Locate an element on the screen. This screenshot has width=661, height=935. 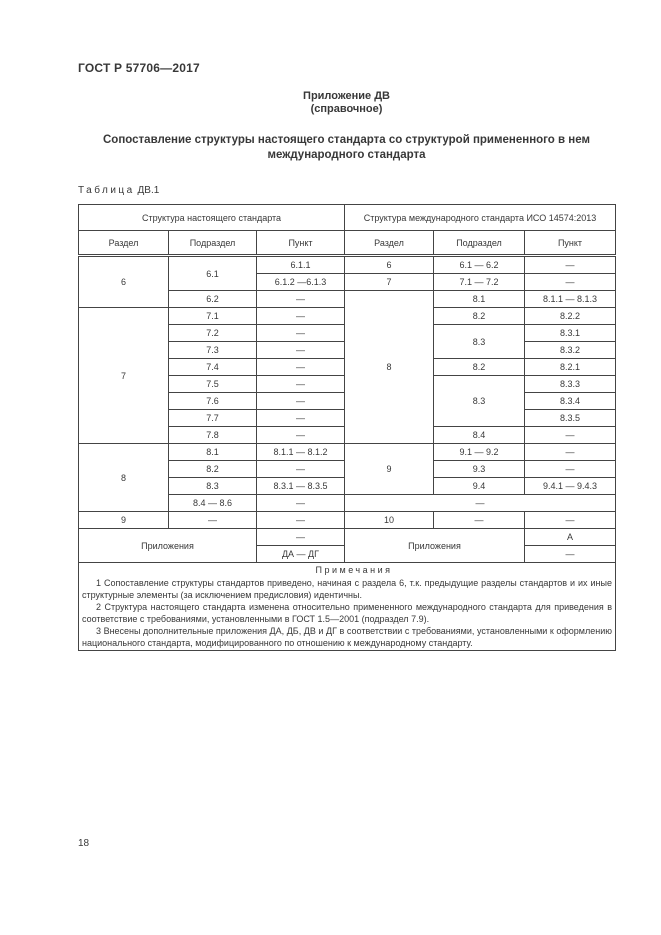
group-header-current-standard: Структура настоящего стандарта is located at coordinates (211, 217).